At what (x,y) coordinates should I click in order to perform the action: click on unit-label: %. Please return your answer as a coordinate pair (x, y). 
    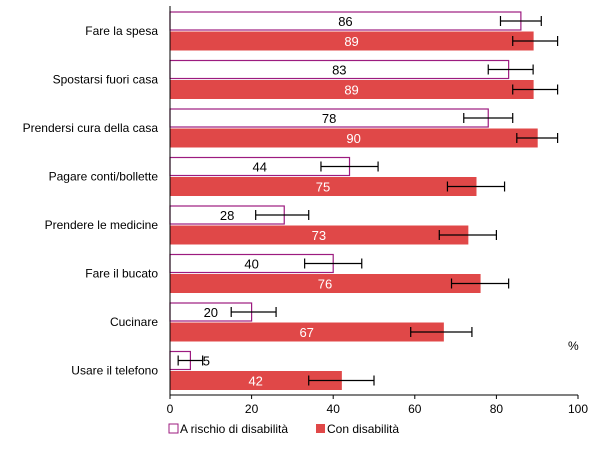
    Looking at the image, I should click on (573, 346).